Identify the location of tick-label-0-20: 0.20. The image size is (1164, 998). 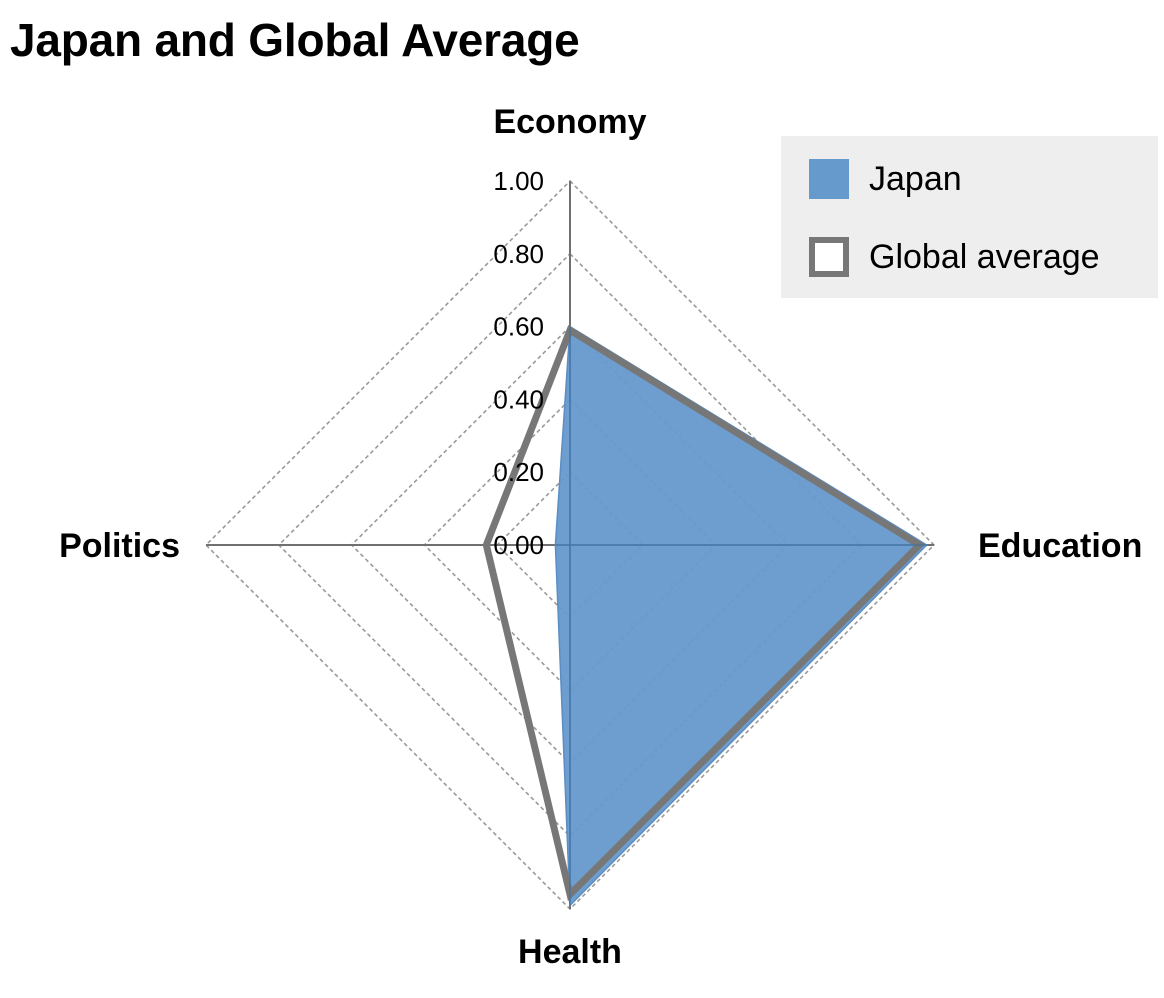
(518, 472).